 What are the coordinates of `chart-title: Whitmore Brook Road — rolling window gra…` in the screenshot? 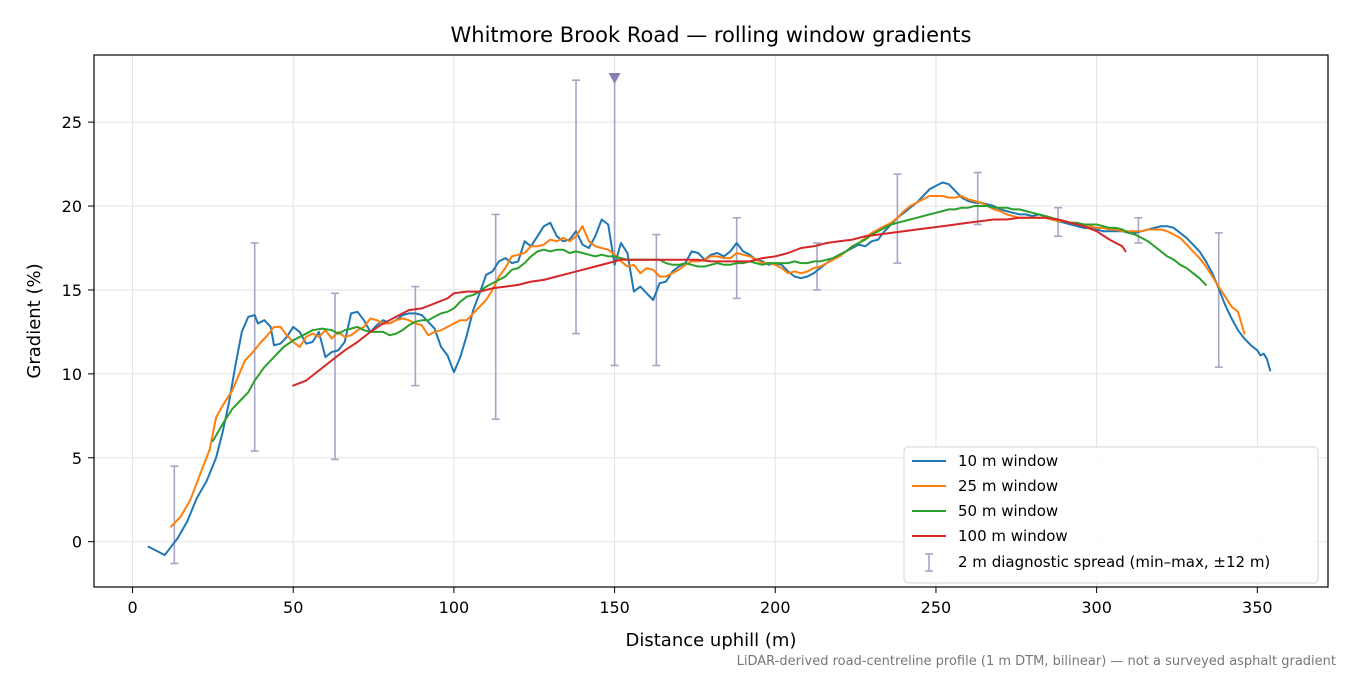 It's located at (711, 35).